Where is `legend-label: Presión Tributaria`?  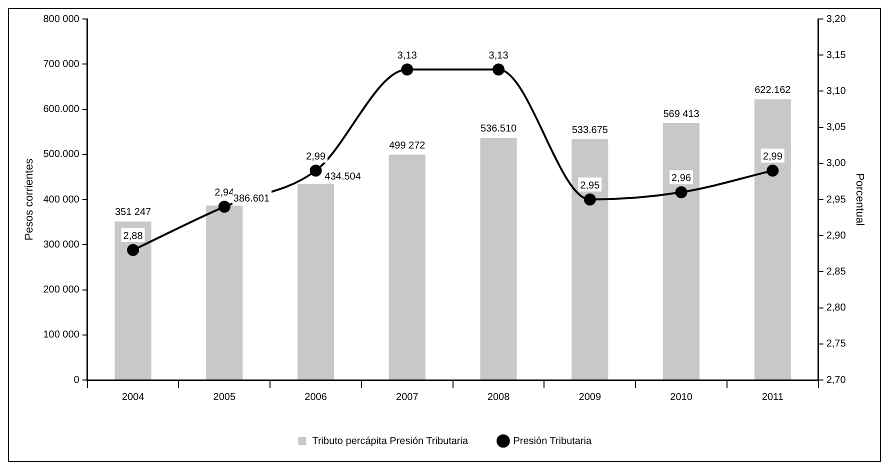 legend-label: Presión Tributaria is located at coordinates (552, 441).